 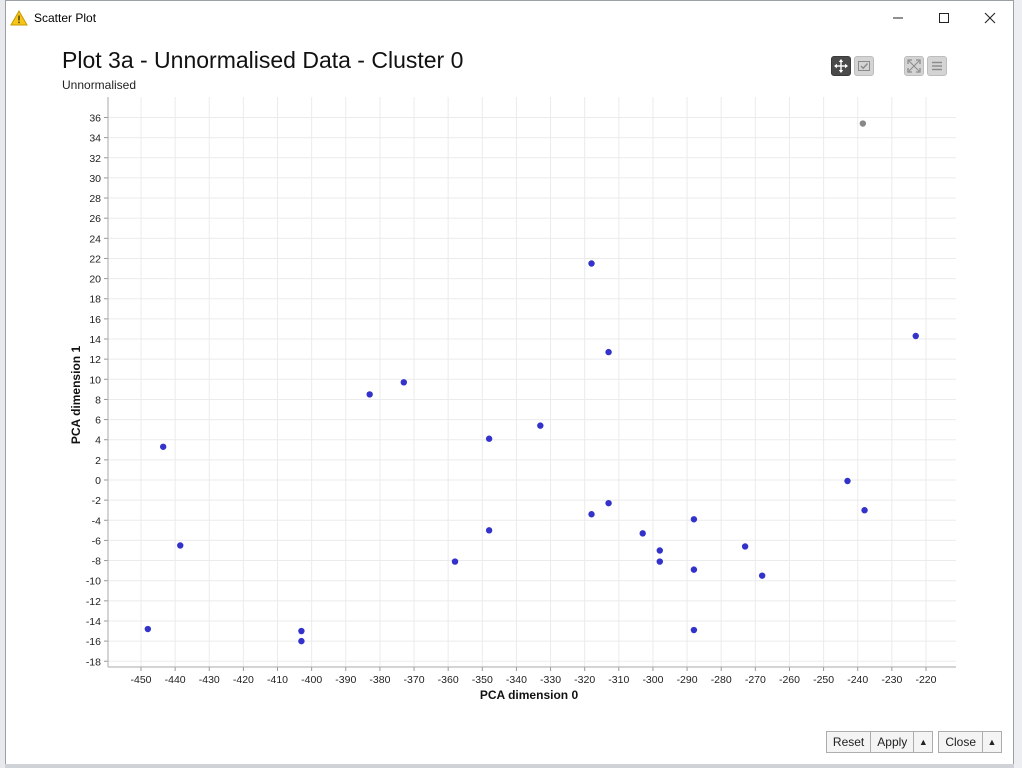 What do you see at coordinates (509, 18) in the screenshot?
I see `title-bar: Scatter Plot` at bounding box center [509, 18].